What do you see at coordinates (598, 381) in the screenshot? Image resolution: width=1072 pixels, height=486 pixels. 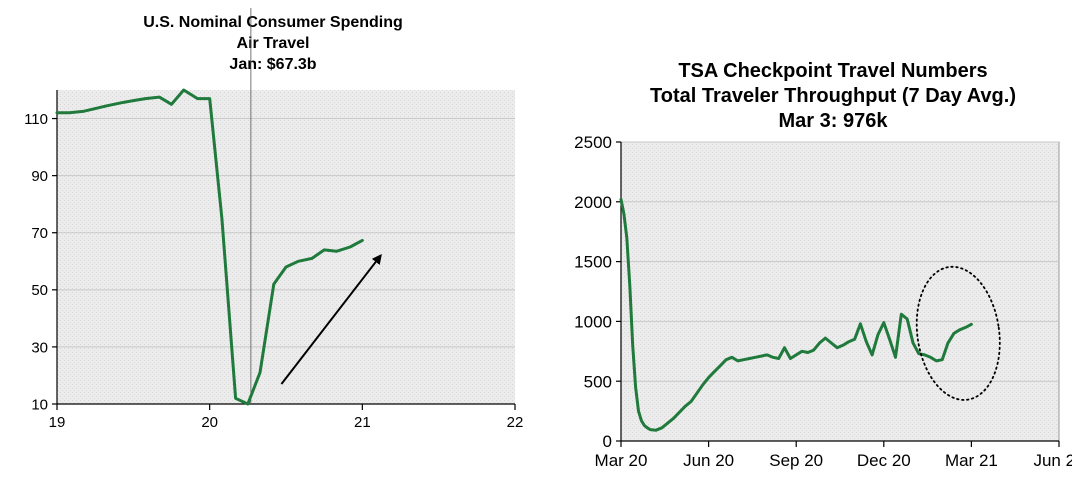 I see `y-tick-label: 500` at bounding box center [598, 381].